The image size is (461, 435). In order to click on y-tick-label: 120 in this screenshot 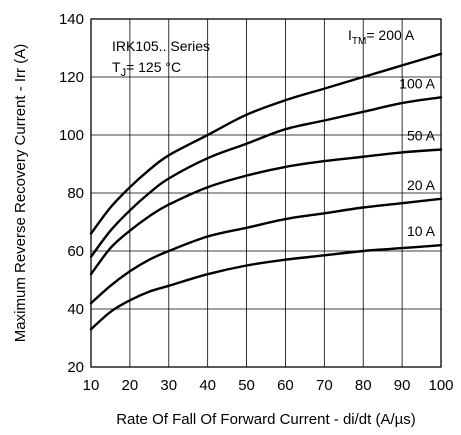, I will do `click(71, 77)`.